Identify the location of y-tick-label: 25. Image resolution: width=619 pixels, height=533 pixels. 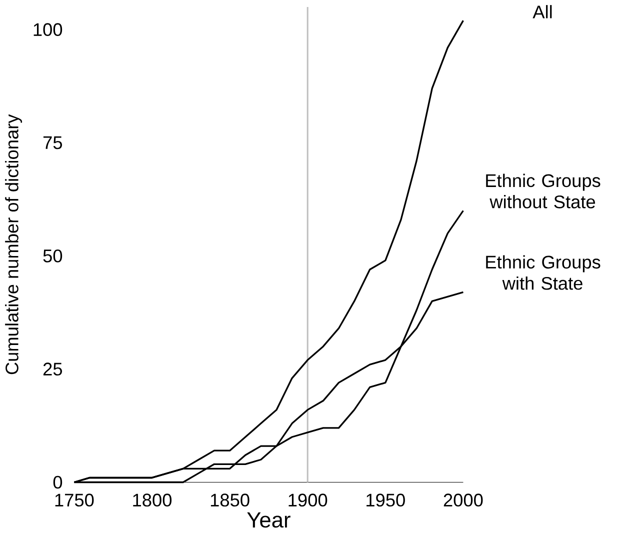
(52, 369).